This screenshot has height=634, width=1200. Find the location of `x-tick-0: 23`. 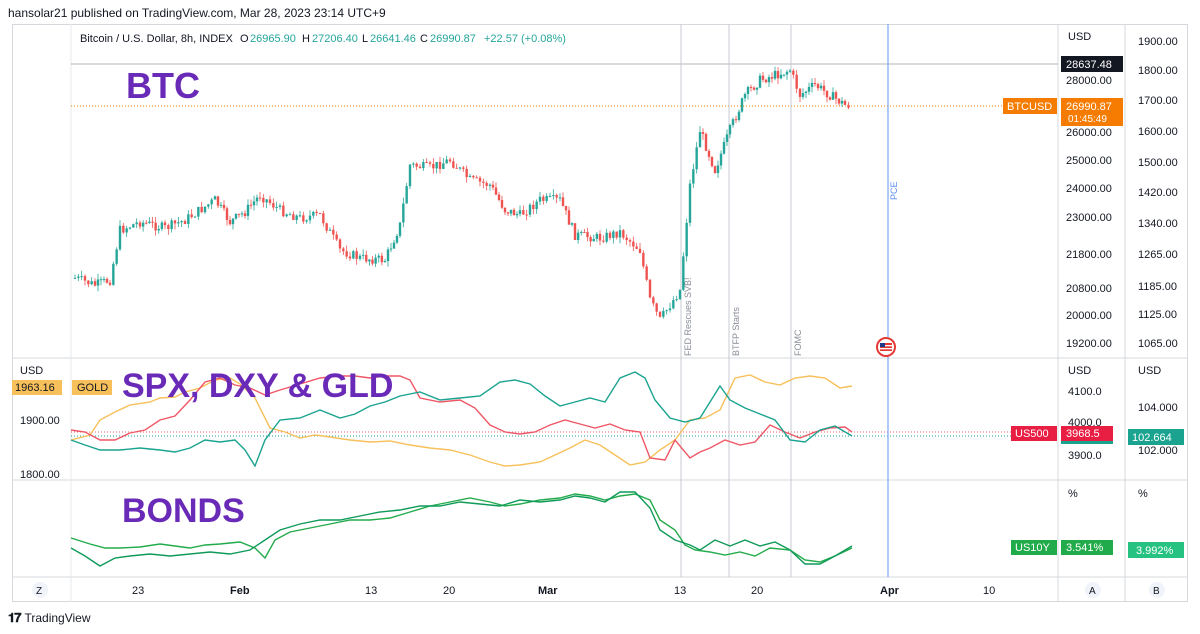

x-tick-0: 23 is located at coordinates (138, 591).